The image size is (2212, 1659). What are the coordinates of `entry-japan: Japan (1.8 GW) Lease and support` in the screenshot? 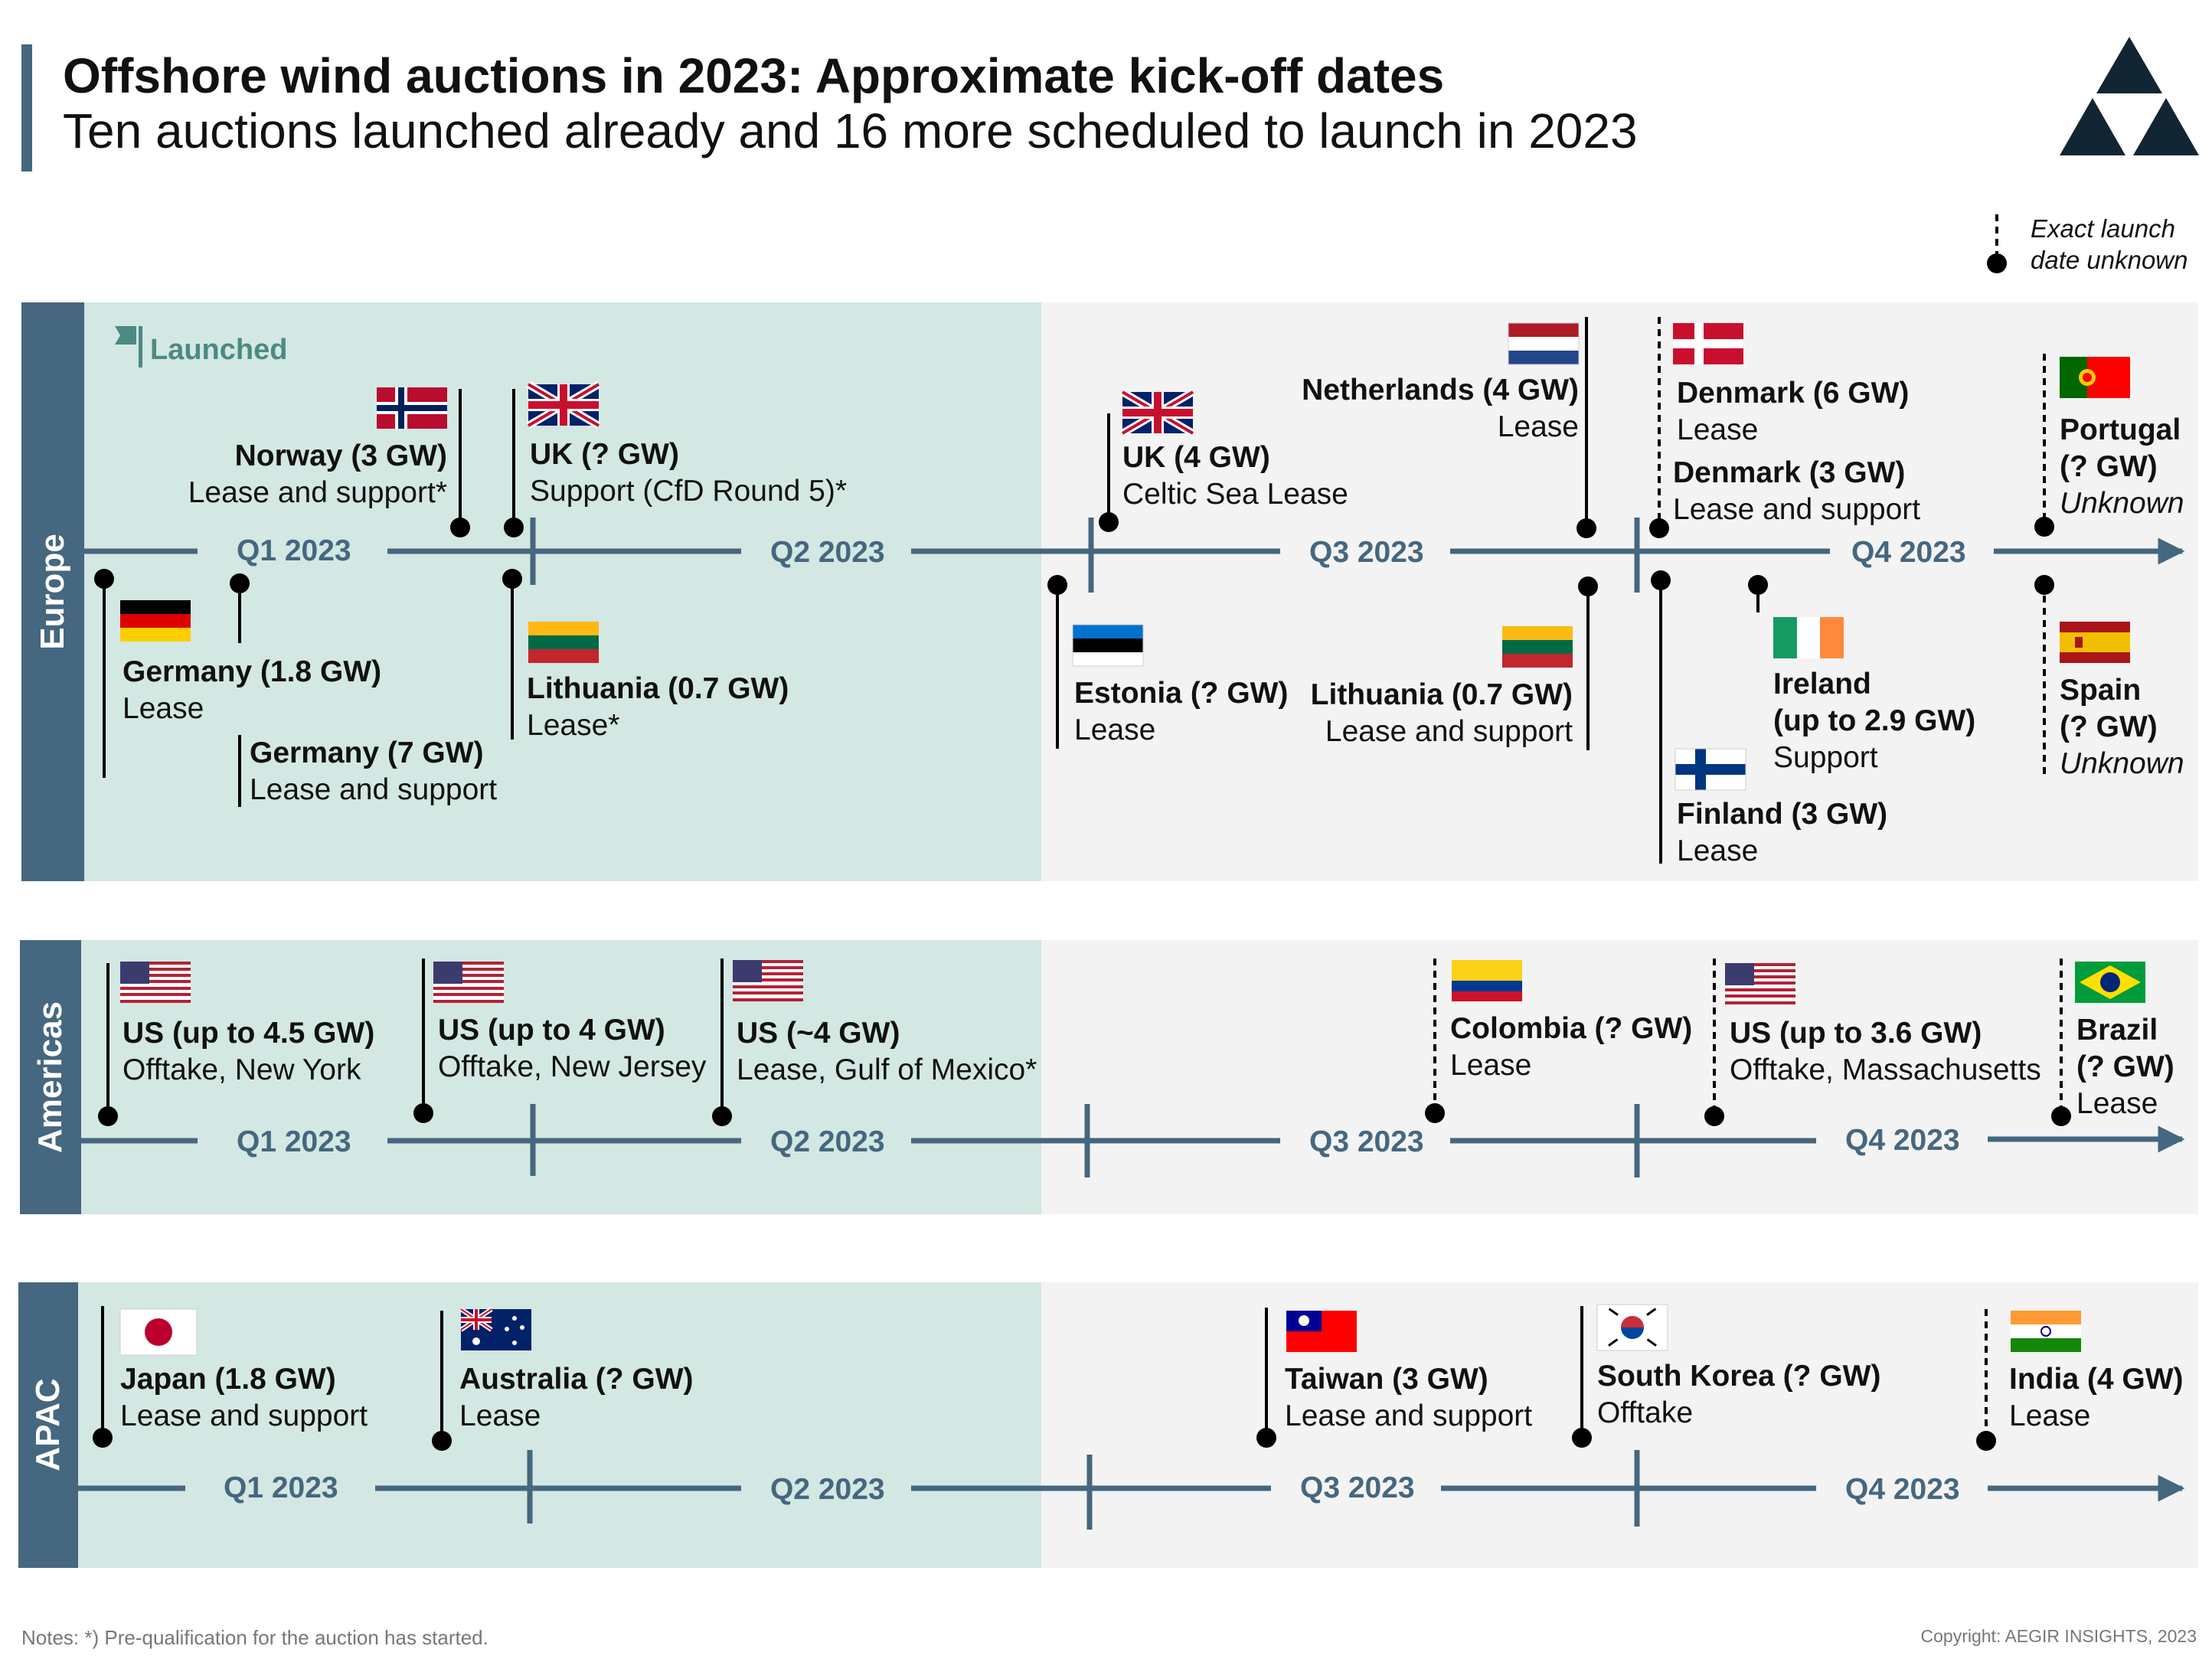 It's located at (244, 1398).